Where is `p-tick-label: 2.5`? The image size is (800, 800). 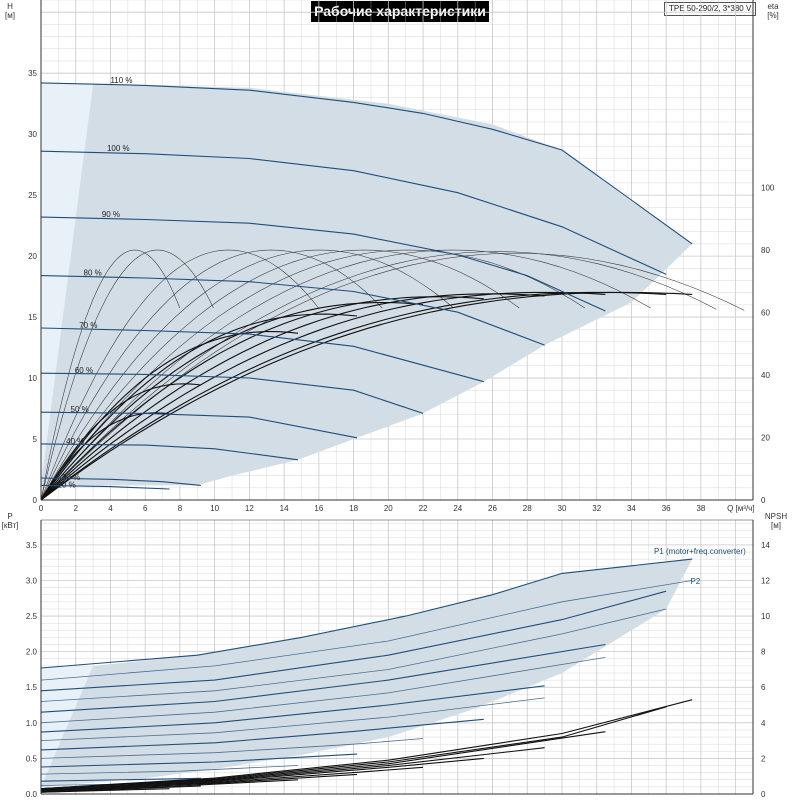
p-tick-label: 2.5 is located at coordinates (32, 616).